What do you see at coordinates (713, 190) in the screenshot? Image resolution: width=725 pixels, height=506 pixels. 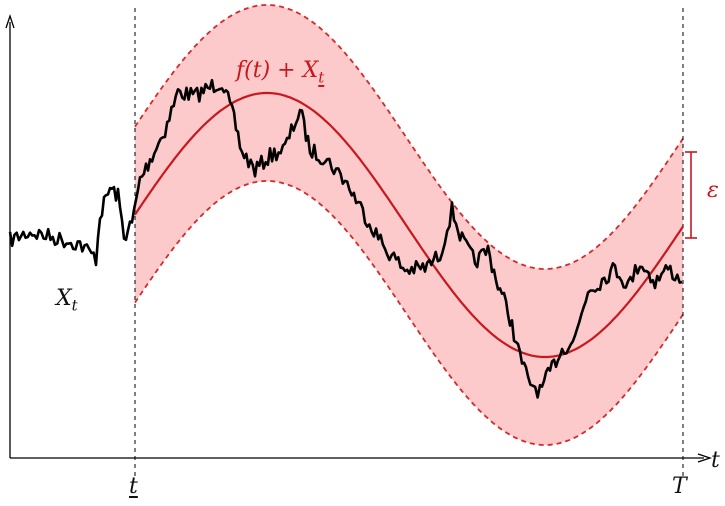 I see `epsilon-label: ε` at bounding box center [713, 190].